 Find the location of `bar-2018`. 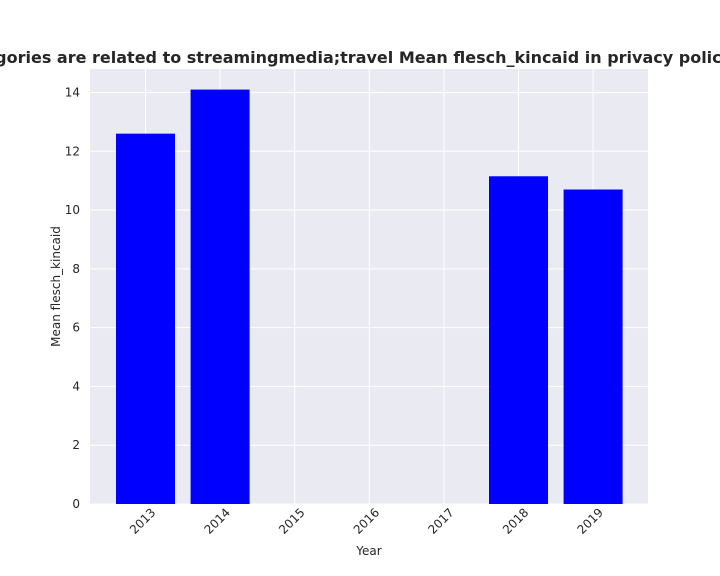

bar-2018 is located at coordinates (518, 340).